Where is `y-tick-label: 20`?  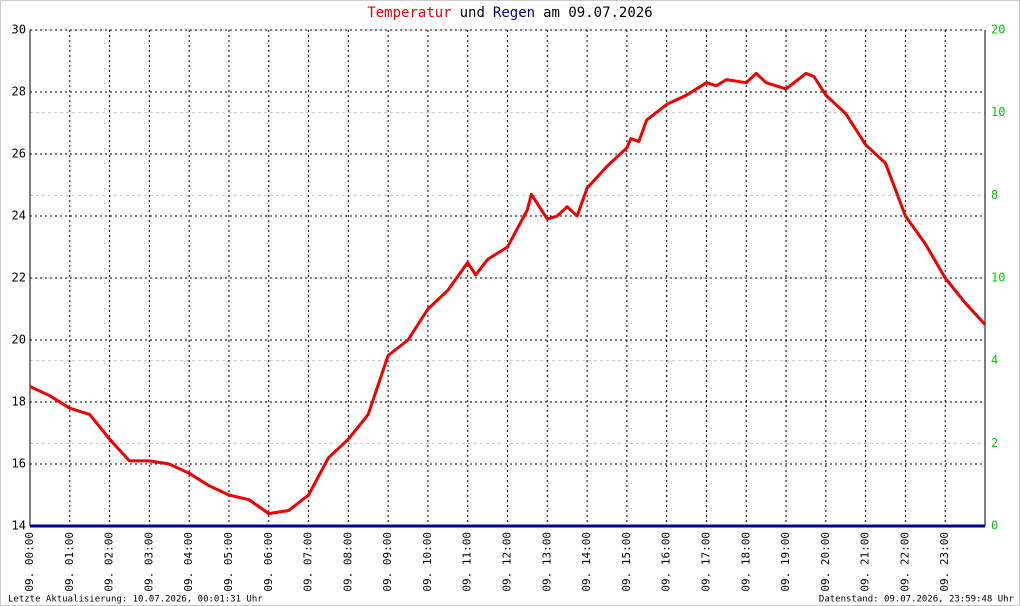 y-tick-label: 20 is located at coordinates (19, 340).